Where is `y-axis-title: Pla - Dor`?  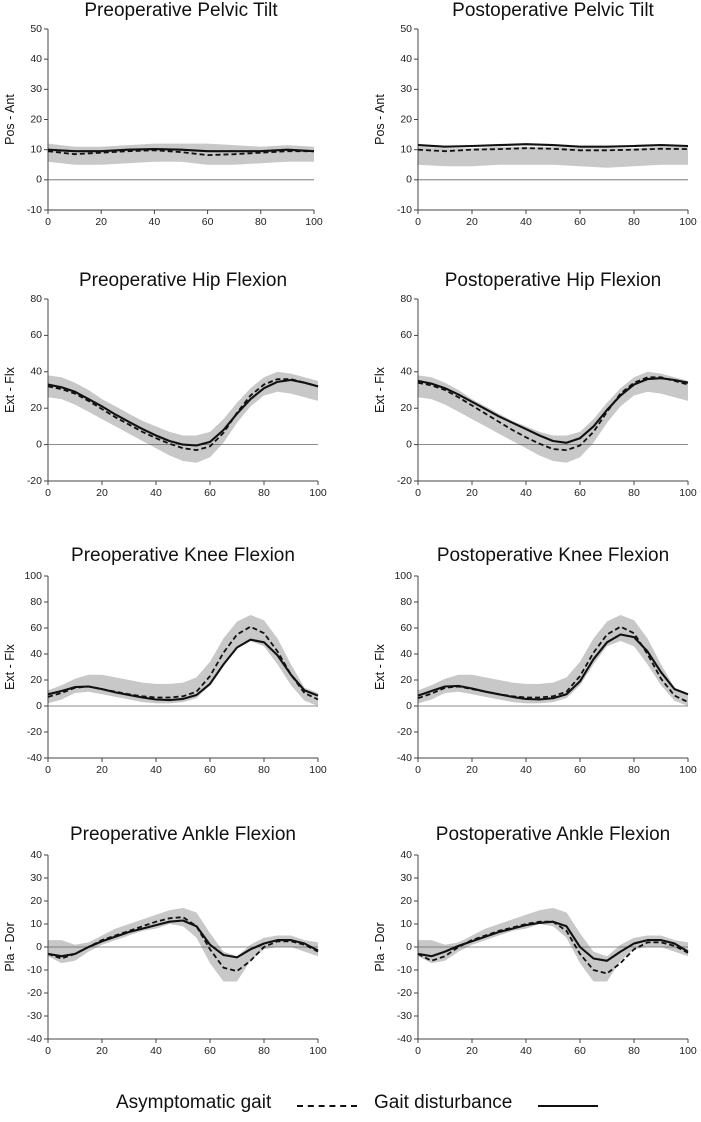 y-axis-title: Pla - Dor is located at coordinates (10, 946).